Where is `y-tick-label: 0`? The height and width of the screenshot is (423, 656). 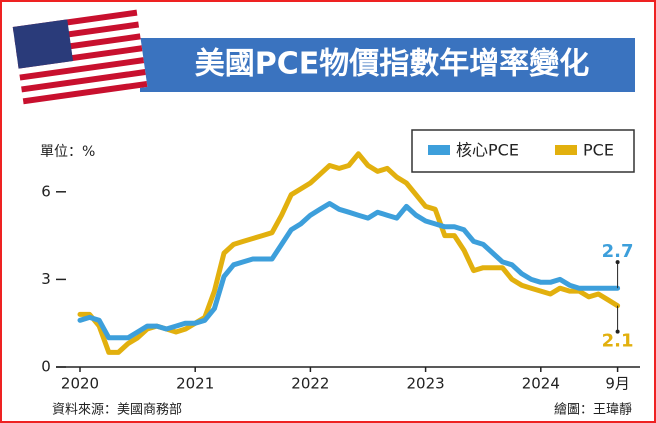 y-tick-label: 0 is located at coordinates (46, 367).